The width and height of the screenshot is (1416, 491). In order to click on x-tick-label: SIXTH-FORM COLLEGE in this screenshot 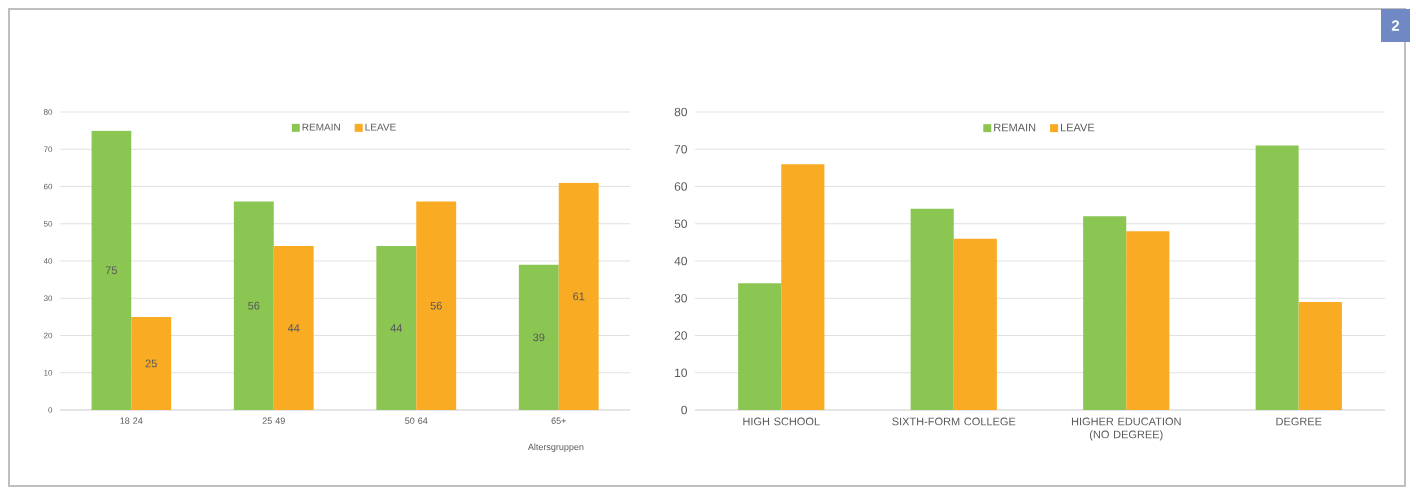, I will do `click(954, 421)`.